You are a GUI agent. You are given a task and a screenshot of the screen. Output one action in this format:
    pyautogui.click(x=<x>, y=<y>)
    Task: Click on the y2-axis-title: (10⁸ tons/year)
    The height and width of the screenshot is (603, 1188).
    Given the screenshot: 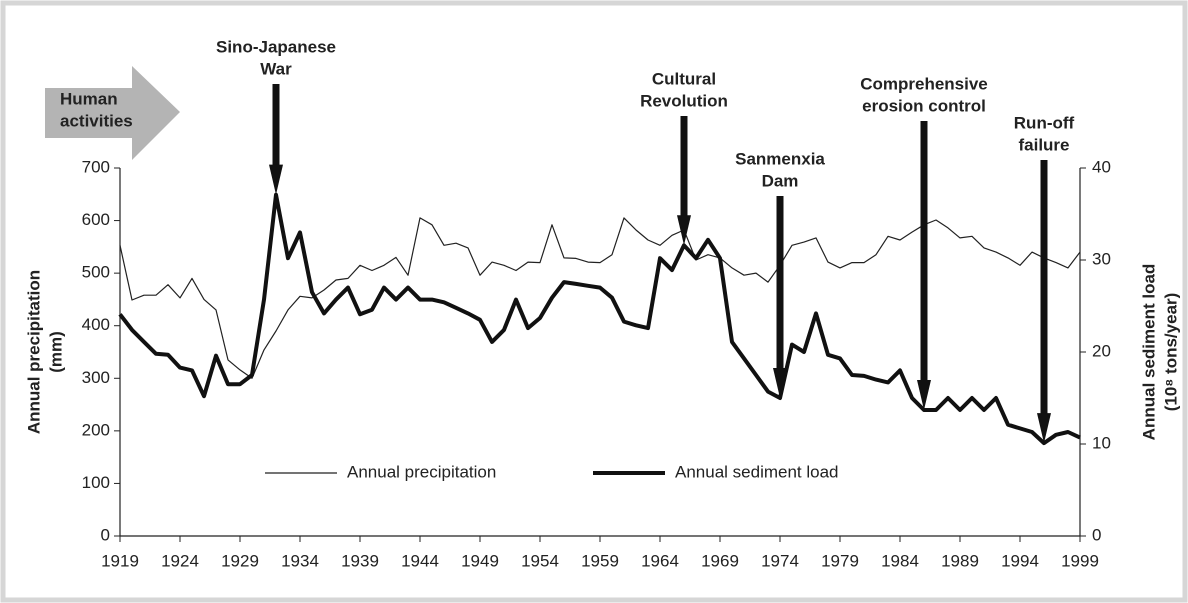 What is the action you would take?
    pyautogui.click(x=1170, y=352)
    